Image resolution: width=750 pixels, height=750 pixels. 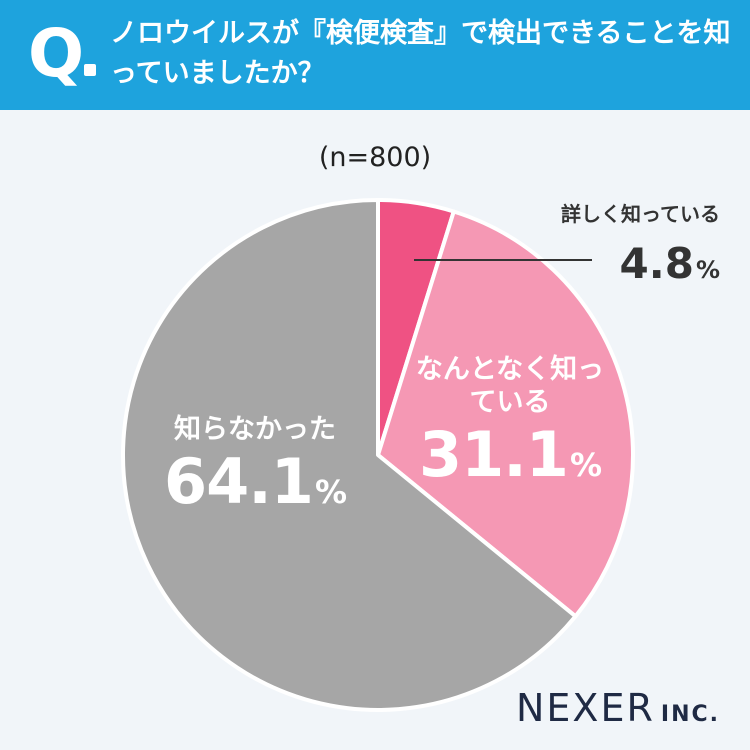 I want to click on slice-value-detailed-unit: %, so click(x=707, y=270).